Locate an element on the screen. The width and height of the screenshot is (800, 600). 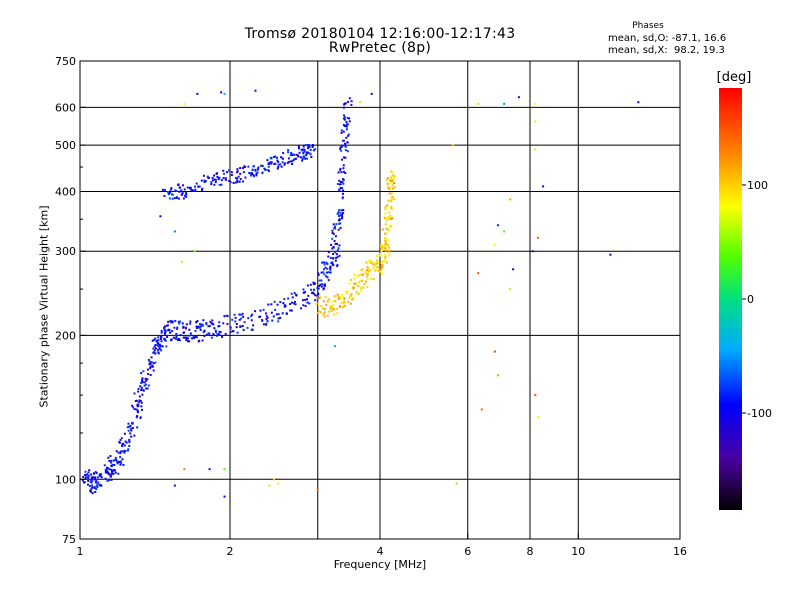
chart-subtitle: RwPretec (8p) is located at coordinates (380, 48).